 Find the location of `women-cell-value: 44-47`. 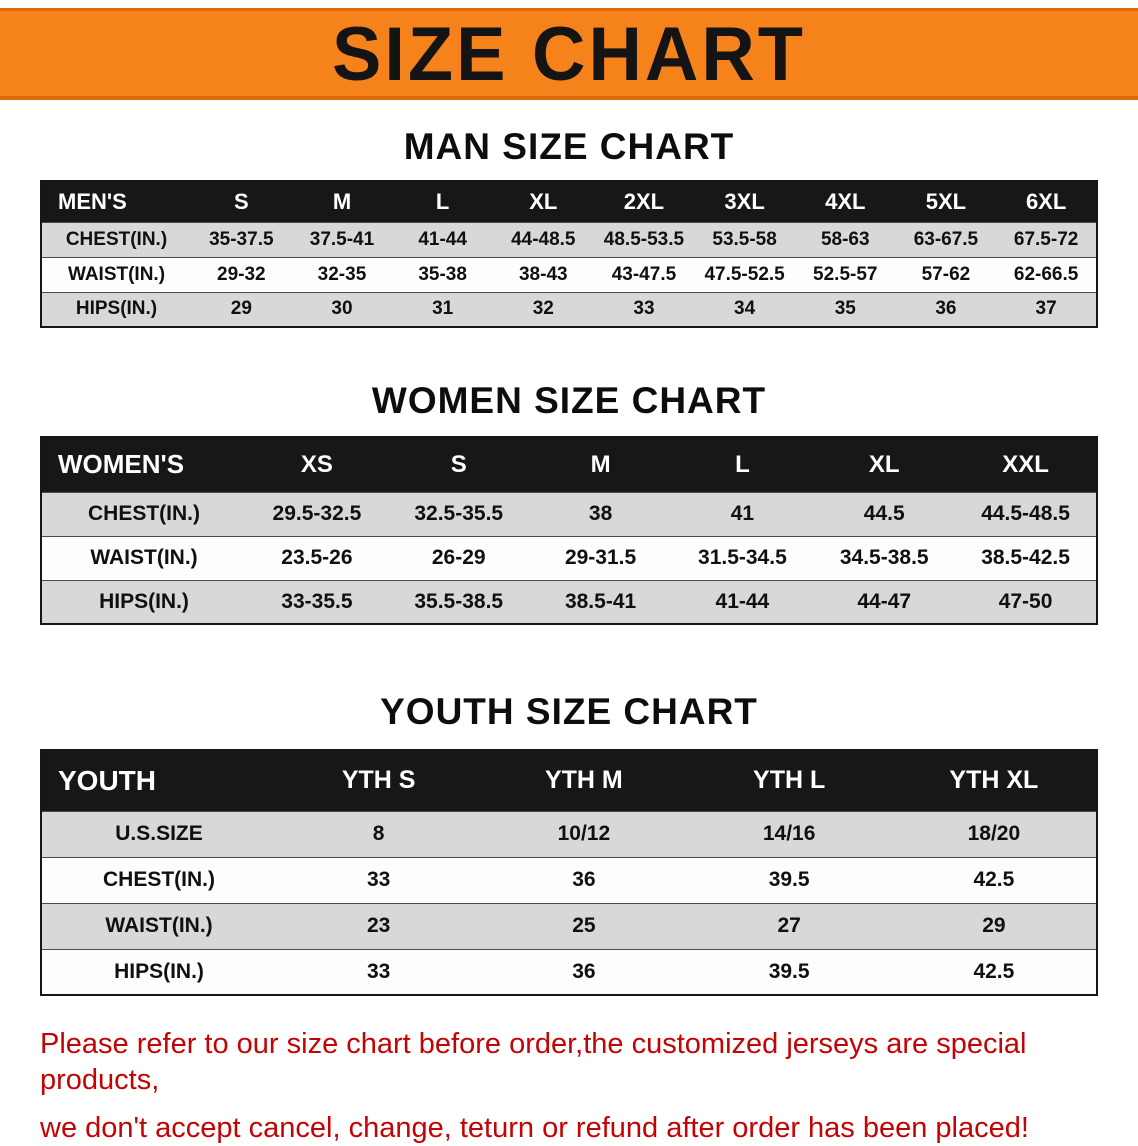

women-cell-value: 44-47 is located at coordinates (884, 601).